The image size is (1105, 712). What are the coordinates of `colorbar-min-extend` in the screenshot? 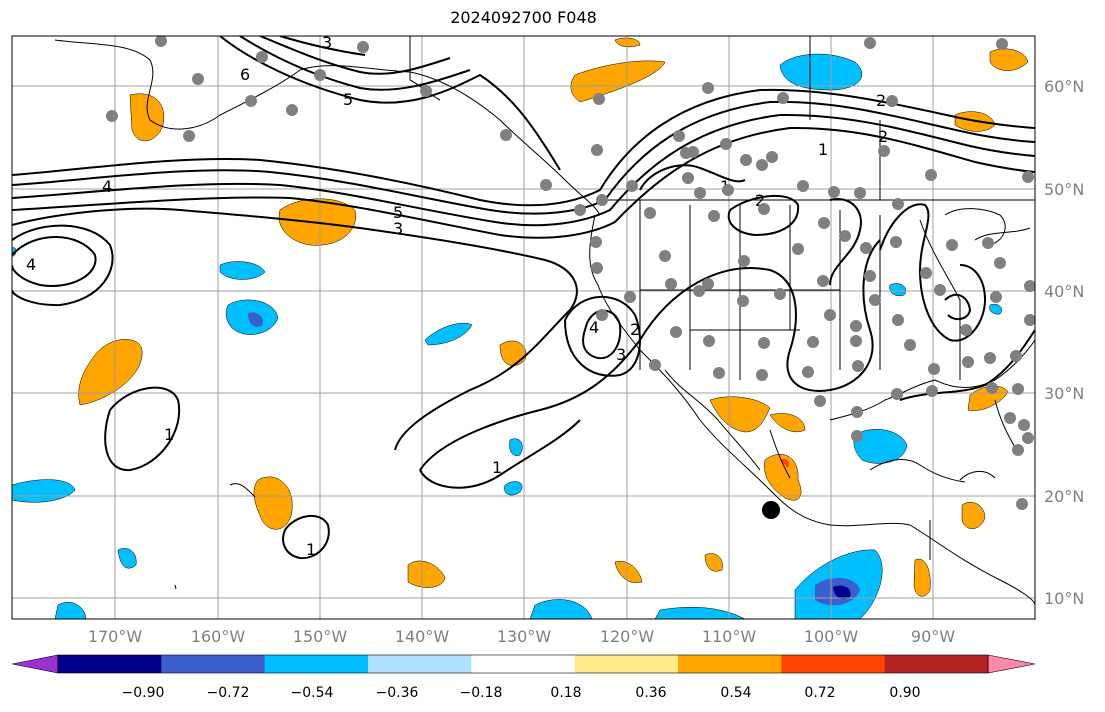 It's located at (35, 664).